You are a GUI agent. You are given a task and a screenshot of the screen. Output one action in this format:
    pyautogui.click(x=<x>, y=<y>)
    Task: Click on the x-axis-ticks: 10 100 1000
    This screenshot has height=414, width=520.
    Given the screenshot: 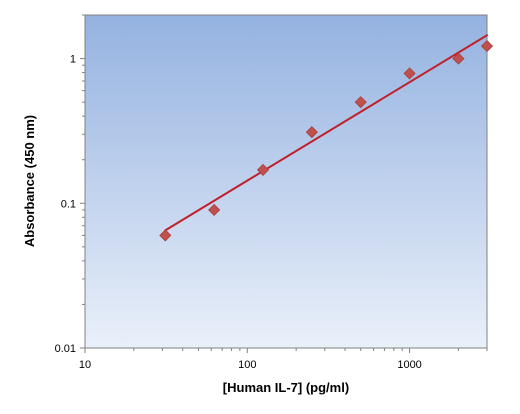 What is the action you would take?
    pyautogui.click(x=283, y=359)
    